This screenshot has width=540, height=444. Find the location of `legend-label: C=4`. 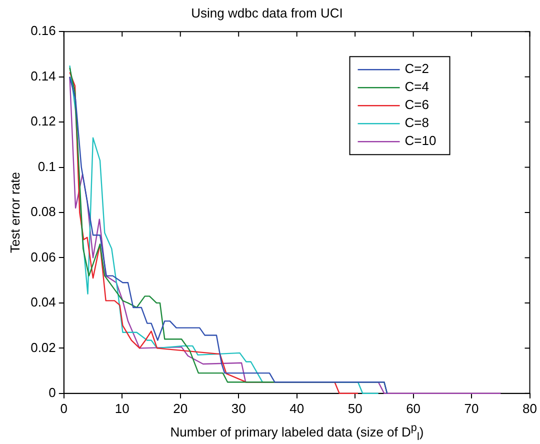

legend-label: C=4 is located at coordinates (416, 86).